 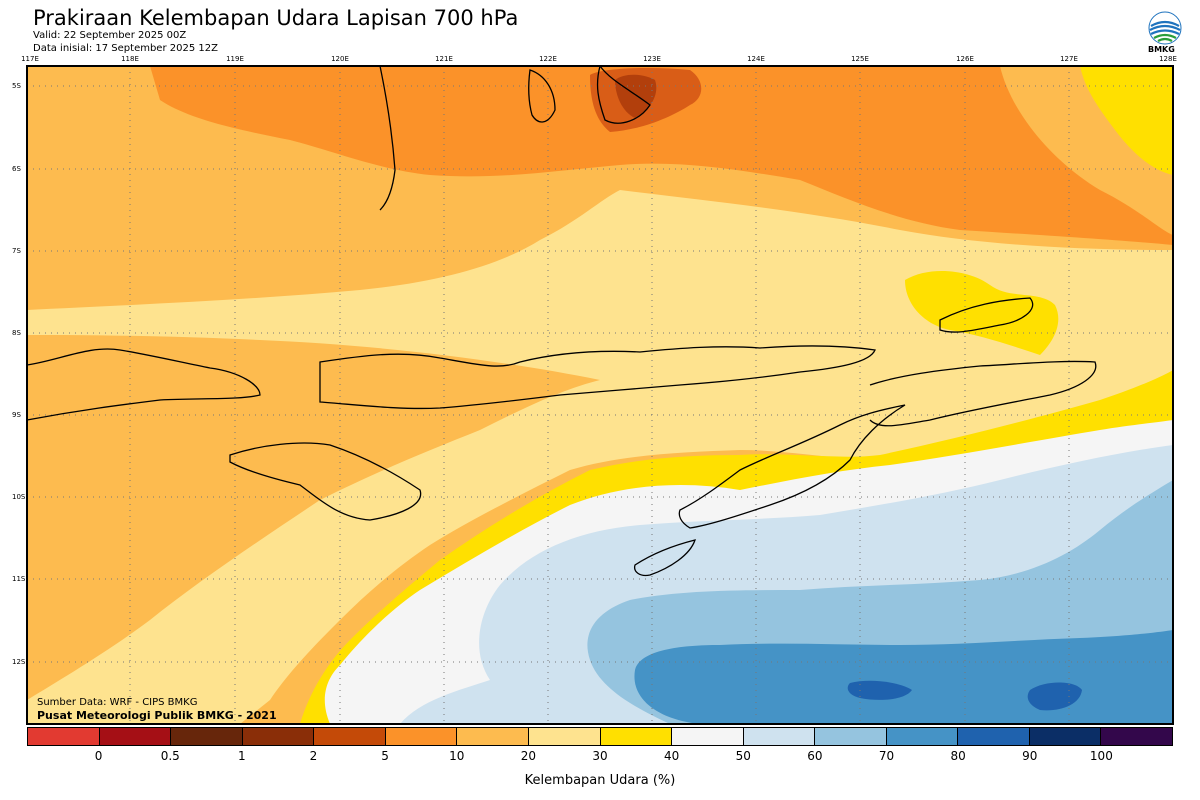 What do you see at coordinates (1161, 49) in the screenshot?
I see `bmkg-logo-text: BMKG` at bounding box center [1161, 49].